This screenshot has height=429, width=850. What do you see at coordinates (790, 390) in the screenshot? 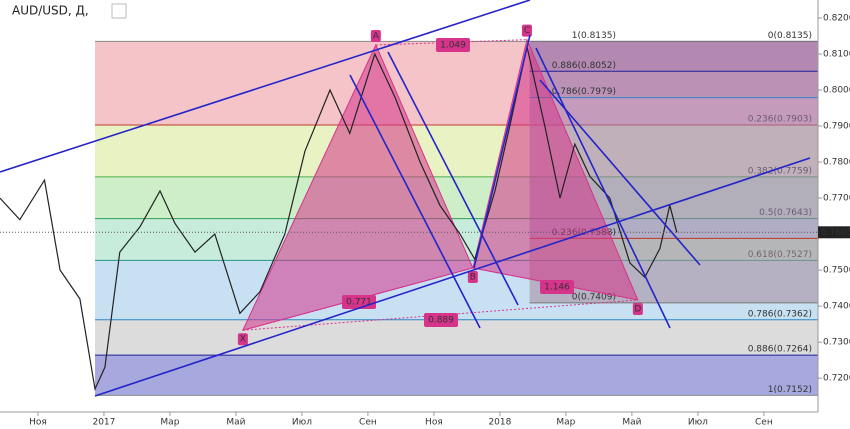
I see `fib-label: 1(0.7152)` at bounding box center [790, 390].